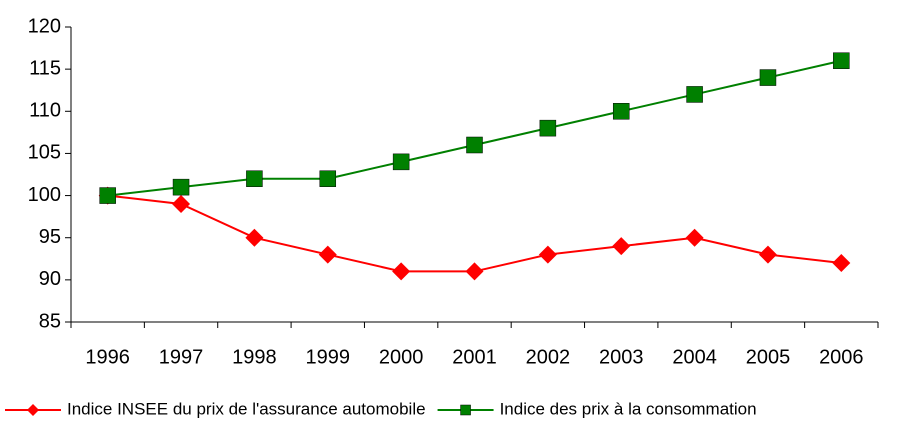 Image resolution: width=917 pixels, height=424 pixels. Describe the element at coordinates (328, 357) in the screenshot. I see `x-tick-label: 1999` at that location.